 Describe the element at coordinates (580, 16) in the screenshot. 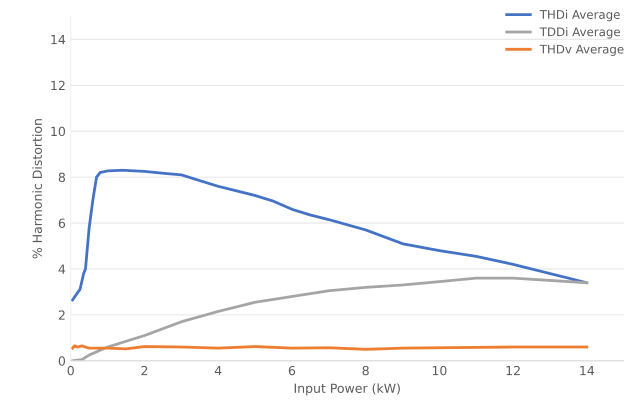

I see `legend-label: THDi Average` at that location.